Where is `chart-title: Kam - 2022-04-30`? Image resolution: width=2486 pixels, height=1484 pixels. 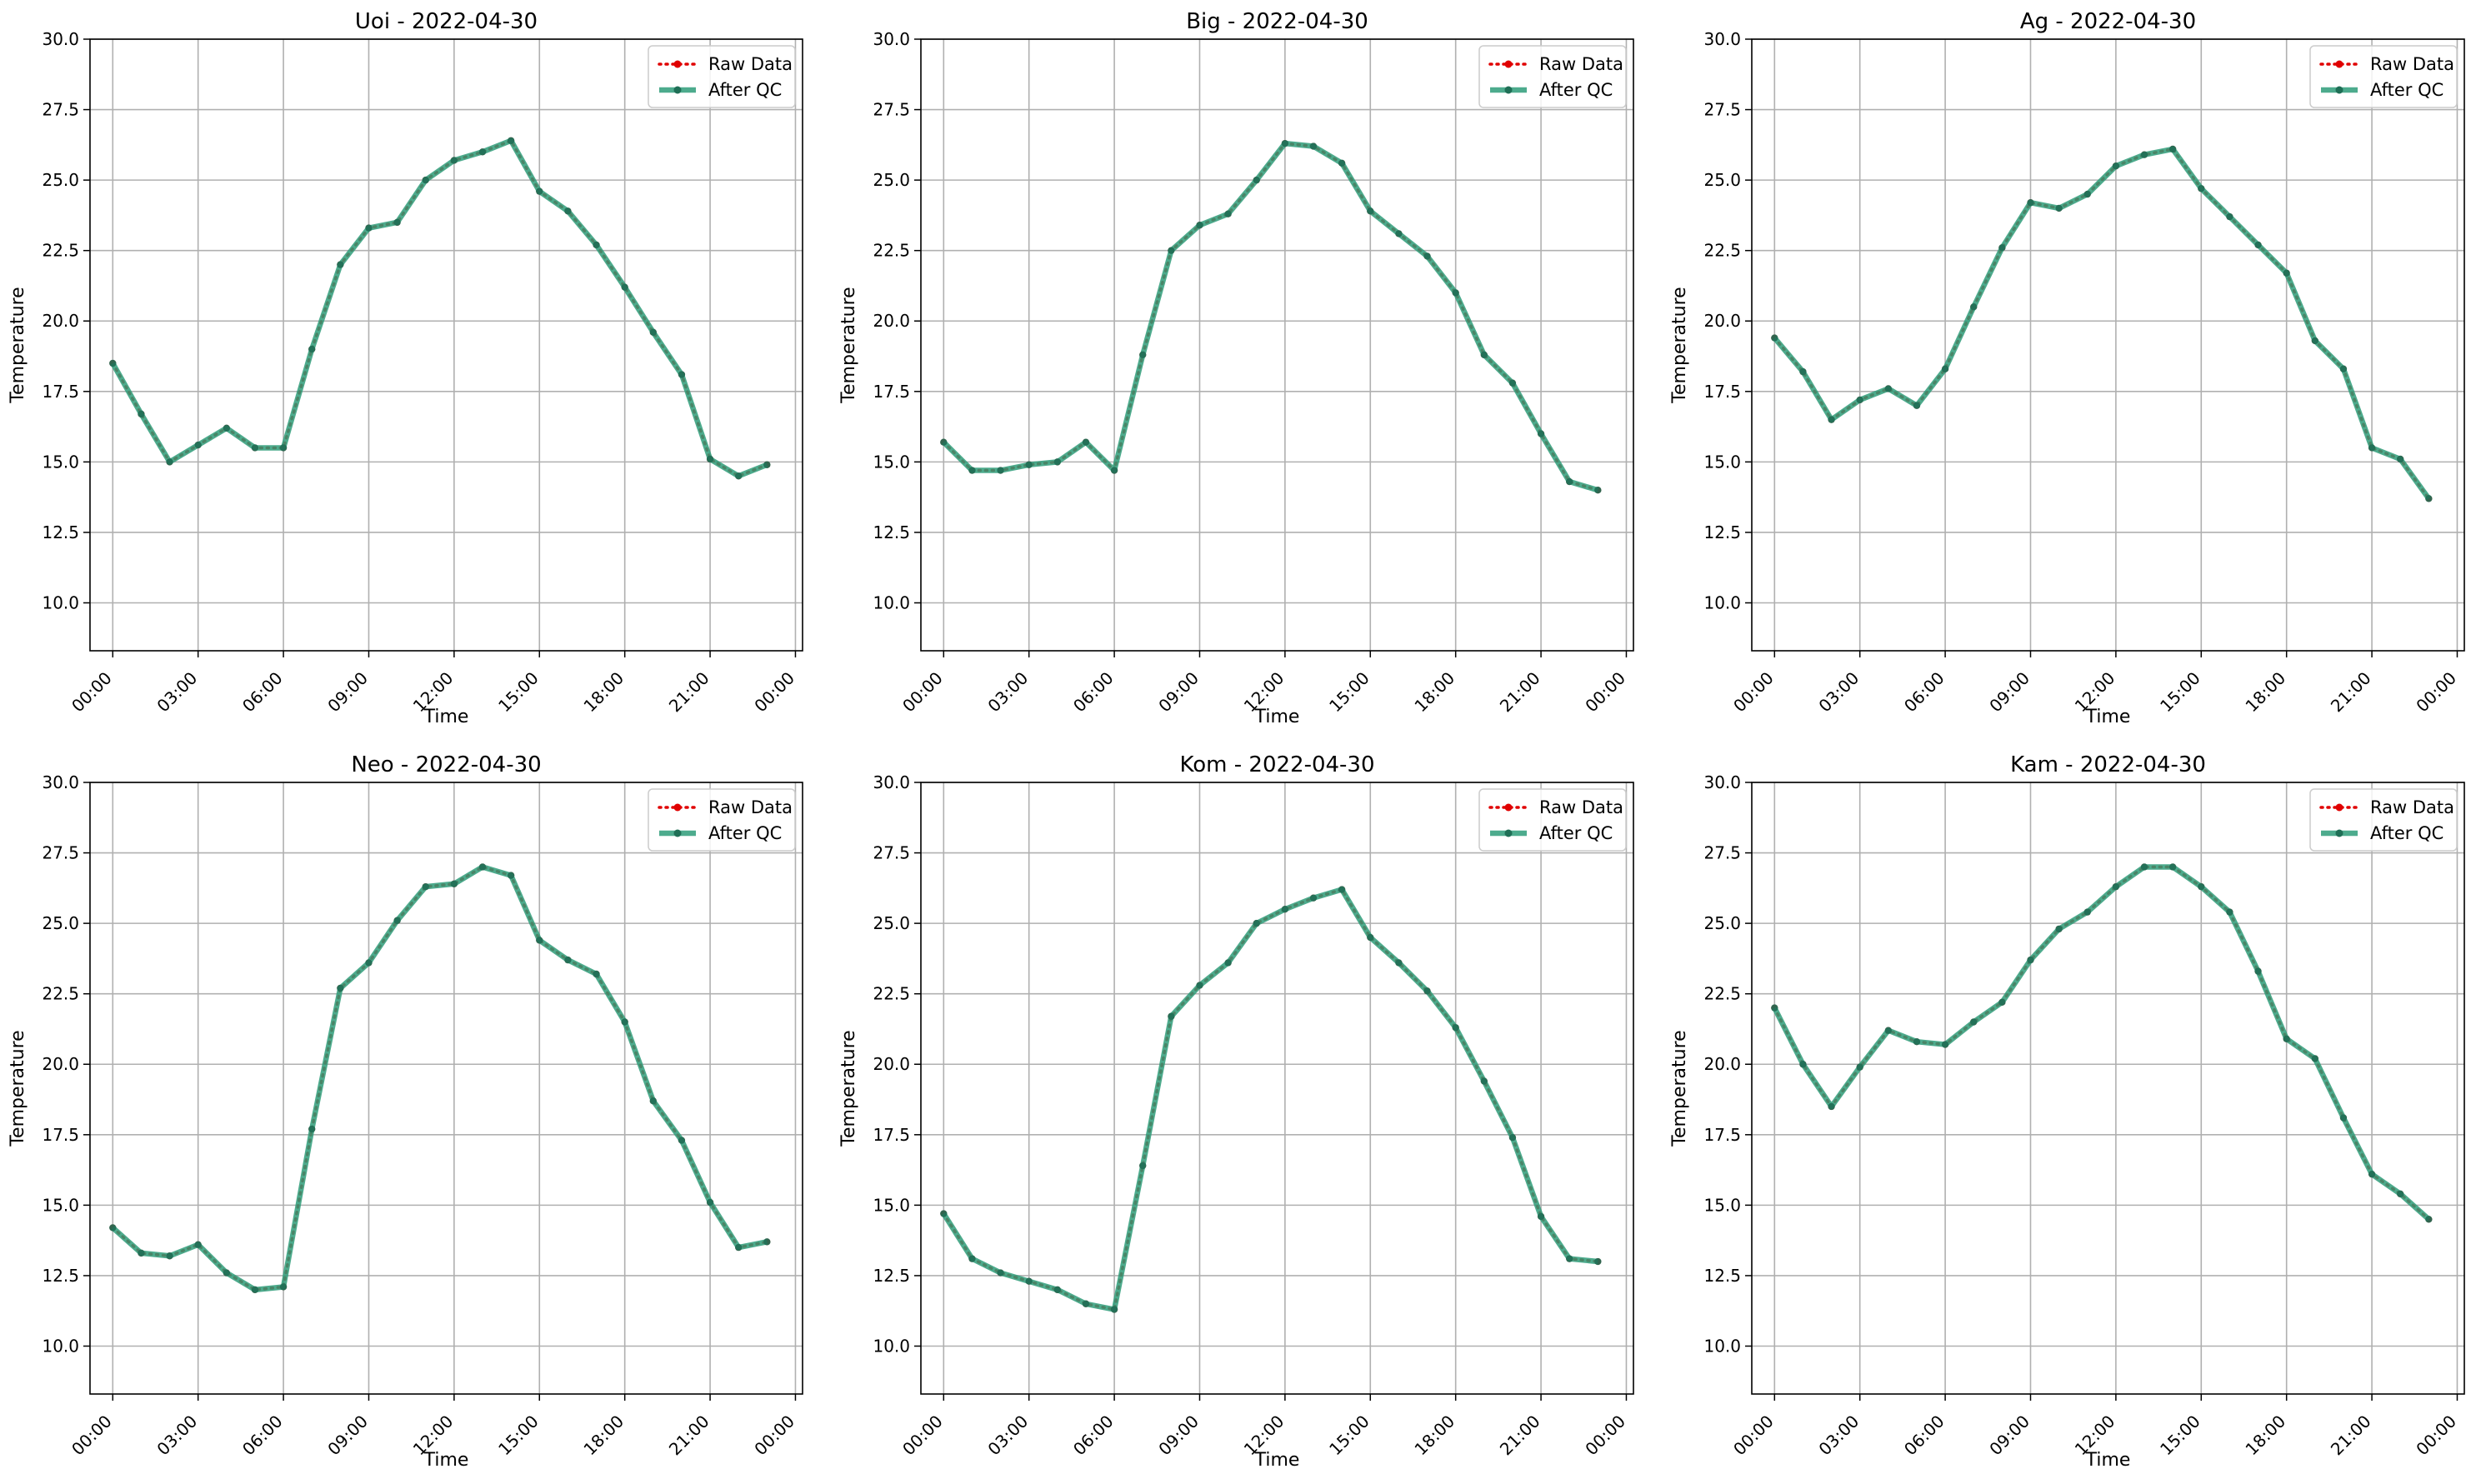 chart-title: Kam - 2022-04-30 is located at coordinates (2108, 764).